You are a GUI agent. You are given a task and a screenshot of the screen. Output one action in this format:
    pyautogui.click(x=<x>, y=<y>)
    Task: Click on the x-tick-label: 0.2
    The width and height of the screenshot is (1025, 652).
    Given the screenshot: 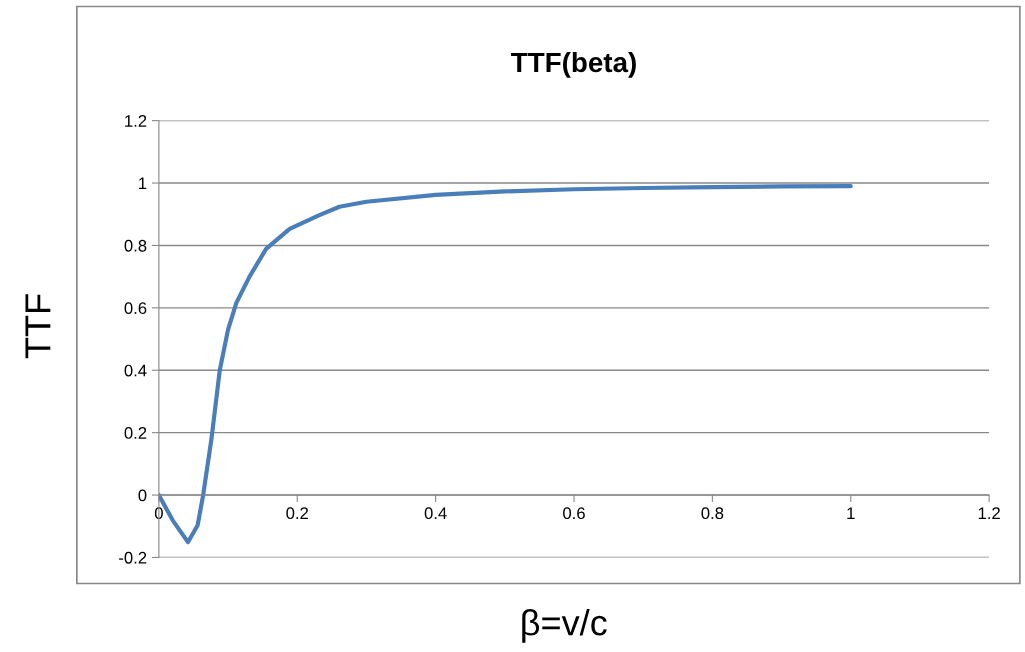 What is the action you would take?
    pyautogui.click(x=297, y=513)
    